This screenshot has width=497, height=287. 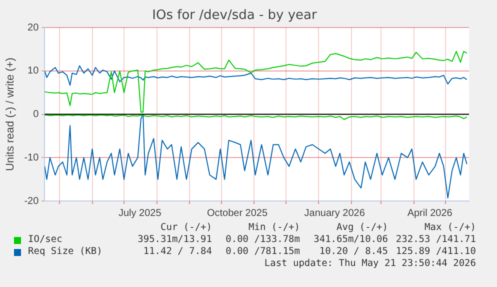 What do you see at coordinates (335, 213) in the screenshot?
I see `x-tick-label: January 2026` at bounding box center [335, 213].